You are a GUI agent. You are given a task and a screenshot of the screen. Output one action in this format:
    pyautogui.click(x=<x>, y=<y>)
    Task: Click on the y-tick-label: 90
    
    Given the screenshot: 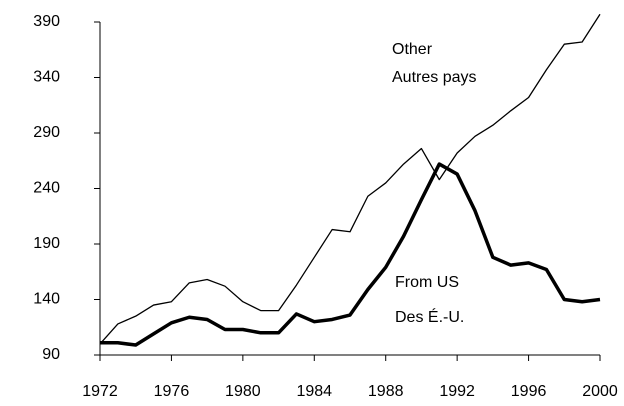 What is the action you would take?
    pyautogui.click(x=51, y=354)
    